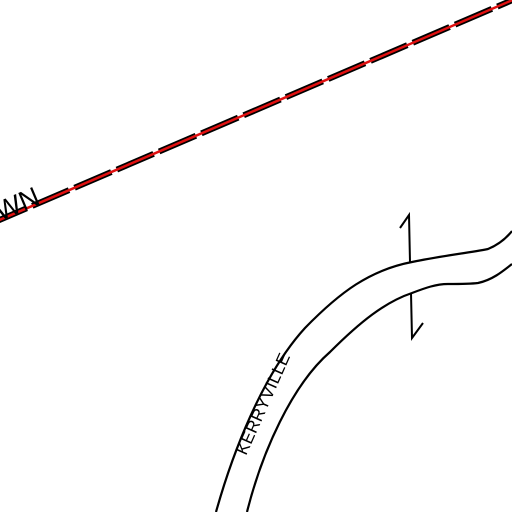 The height and width of the screenshot is (512, 512). I want to click on boundary-label: WN, so click(22, 203).